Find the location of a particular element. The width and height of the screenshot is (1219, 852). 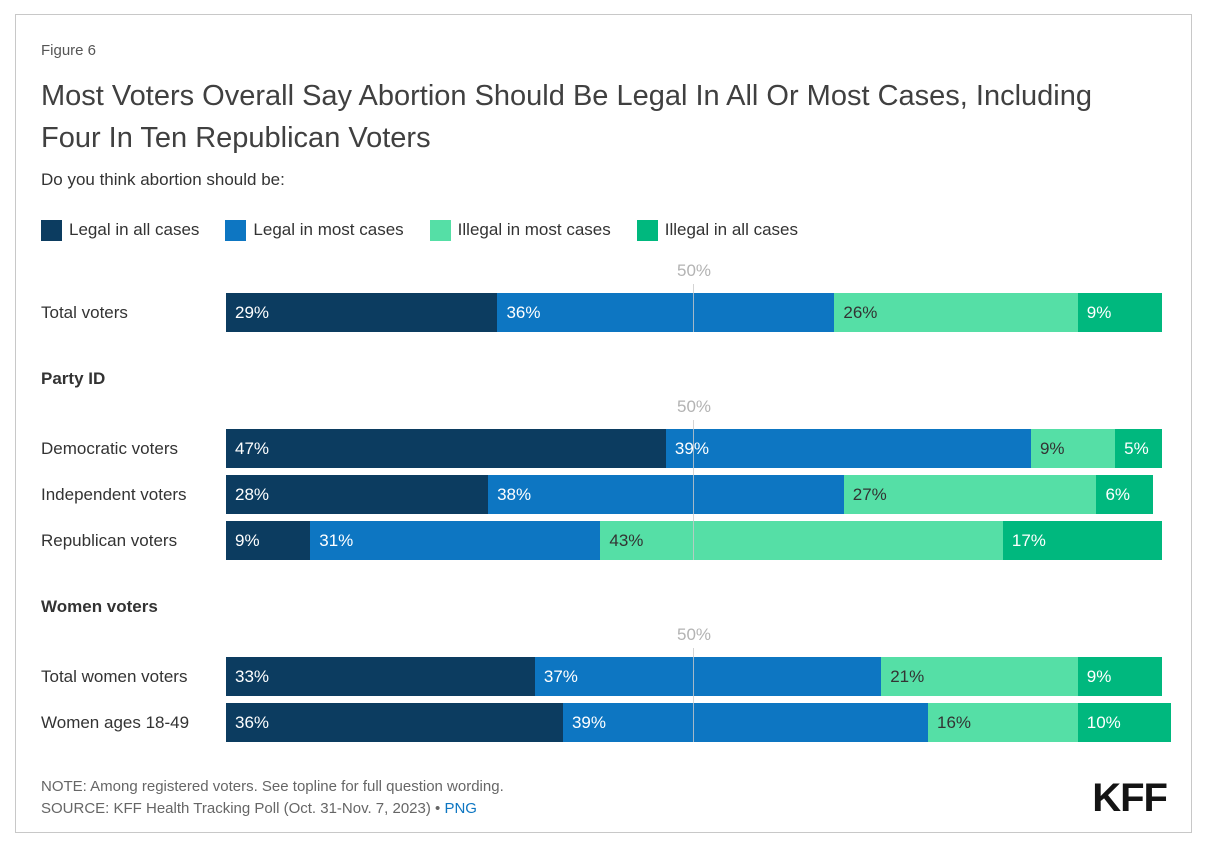

bar-row: Democratic voters 47% 39% 9% 5% is located at coordinates (604, 448).